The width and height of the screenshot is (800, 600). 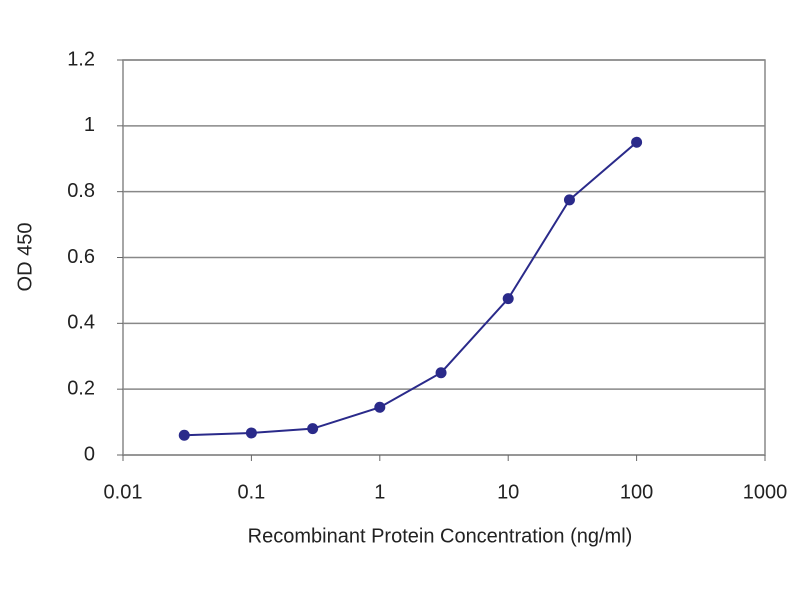 What do you see at coordinates (81, 191) in the screenshot?
I see `y-tick-label: 0.8` at bounding box center [81, 191].